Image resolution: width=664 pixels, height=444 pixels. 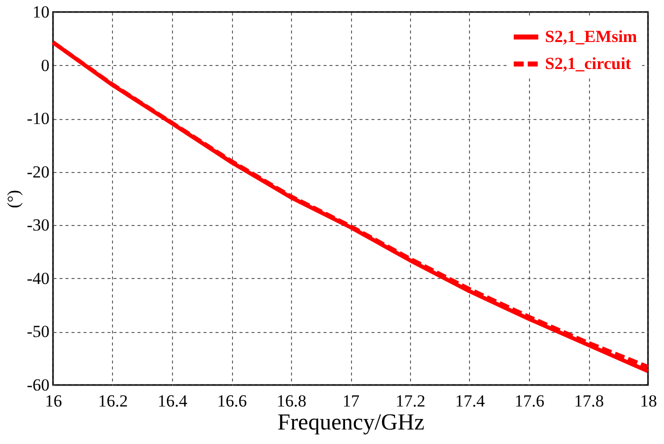 I want to click on x-tick-label: 16, so click(x=53, y=401).